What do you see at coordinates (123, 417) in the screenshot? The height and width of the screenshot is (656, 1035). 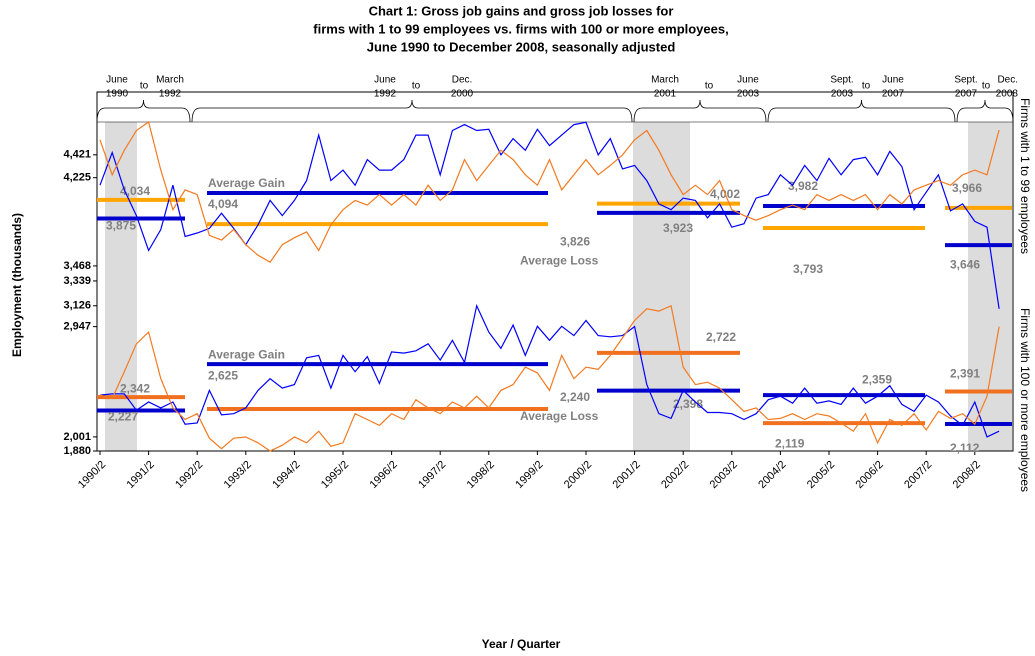 I see `average-label: 2,227` at bounding box center [123, 417].